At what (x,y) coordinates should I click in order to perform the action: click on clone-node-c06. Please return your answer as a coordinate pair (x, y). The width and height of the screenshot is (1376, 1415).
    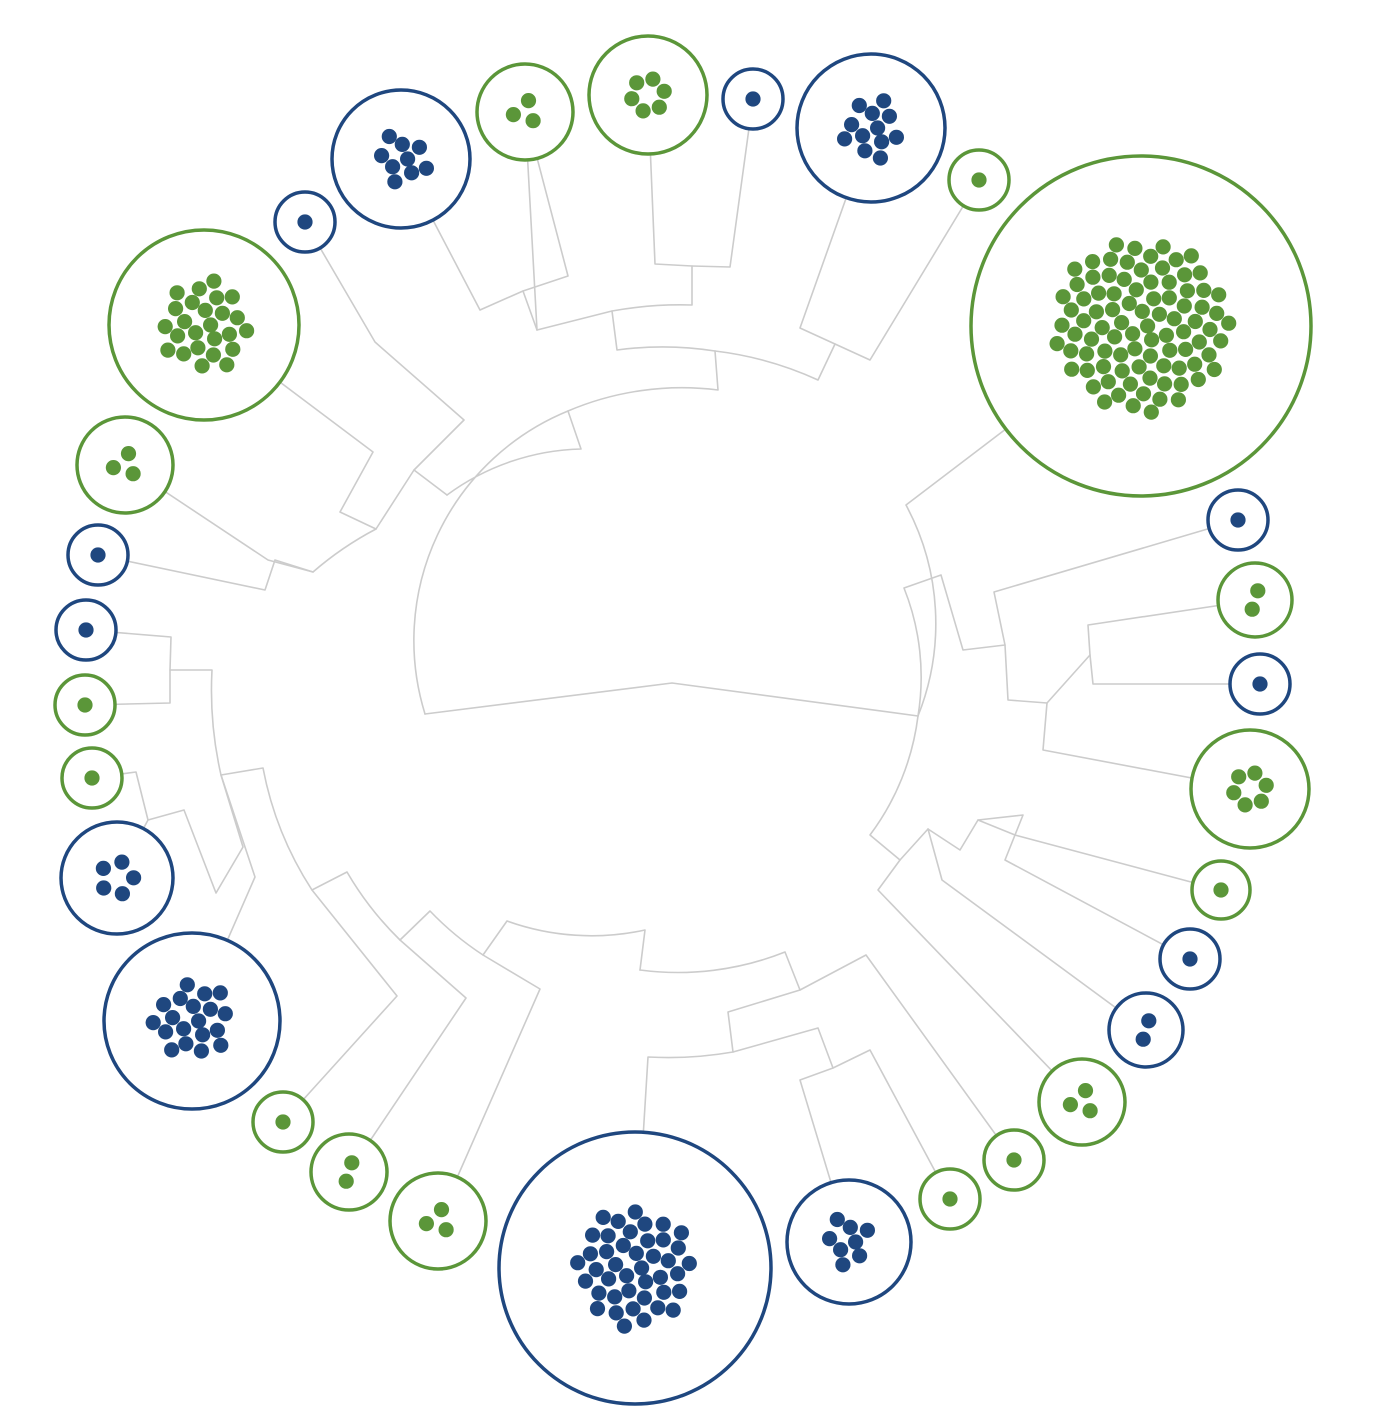
    Looking at the image, I should click on (1250, 789).